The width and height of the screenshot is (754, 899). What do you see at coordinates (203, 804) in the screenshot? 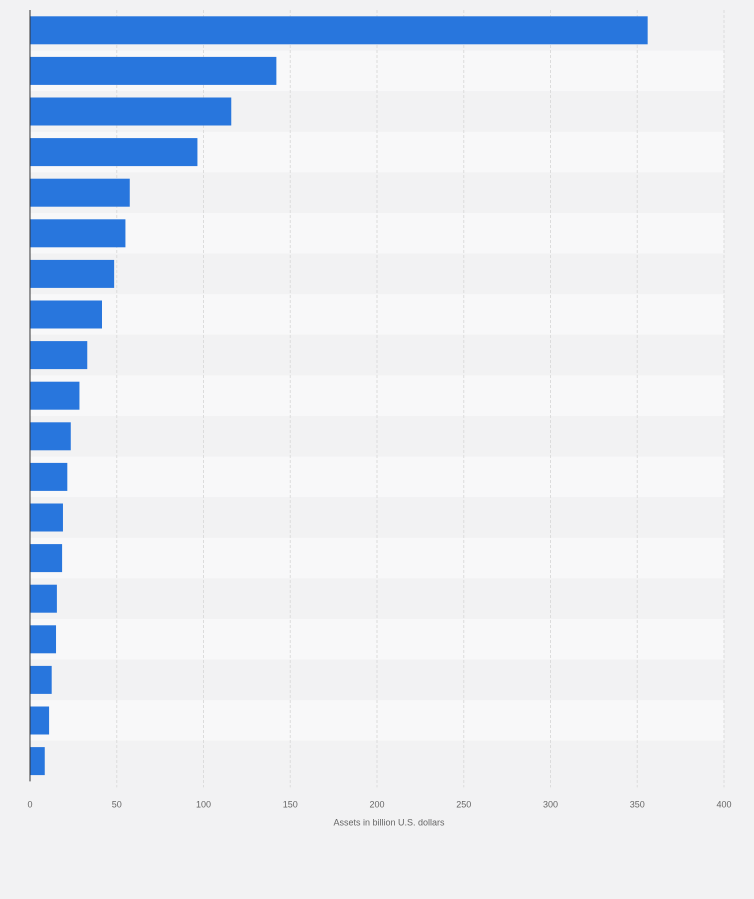
I see `x-tick-label: 100` at bounding box center [203, 804].